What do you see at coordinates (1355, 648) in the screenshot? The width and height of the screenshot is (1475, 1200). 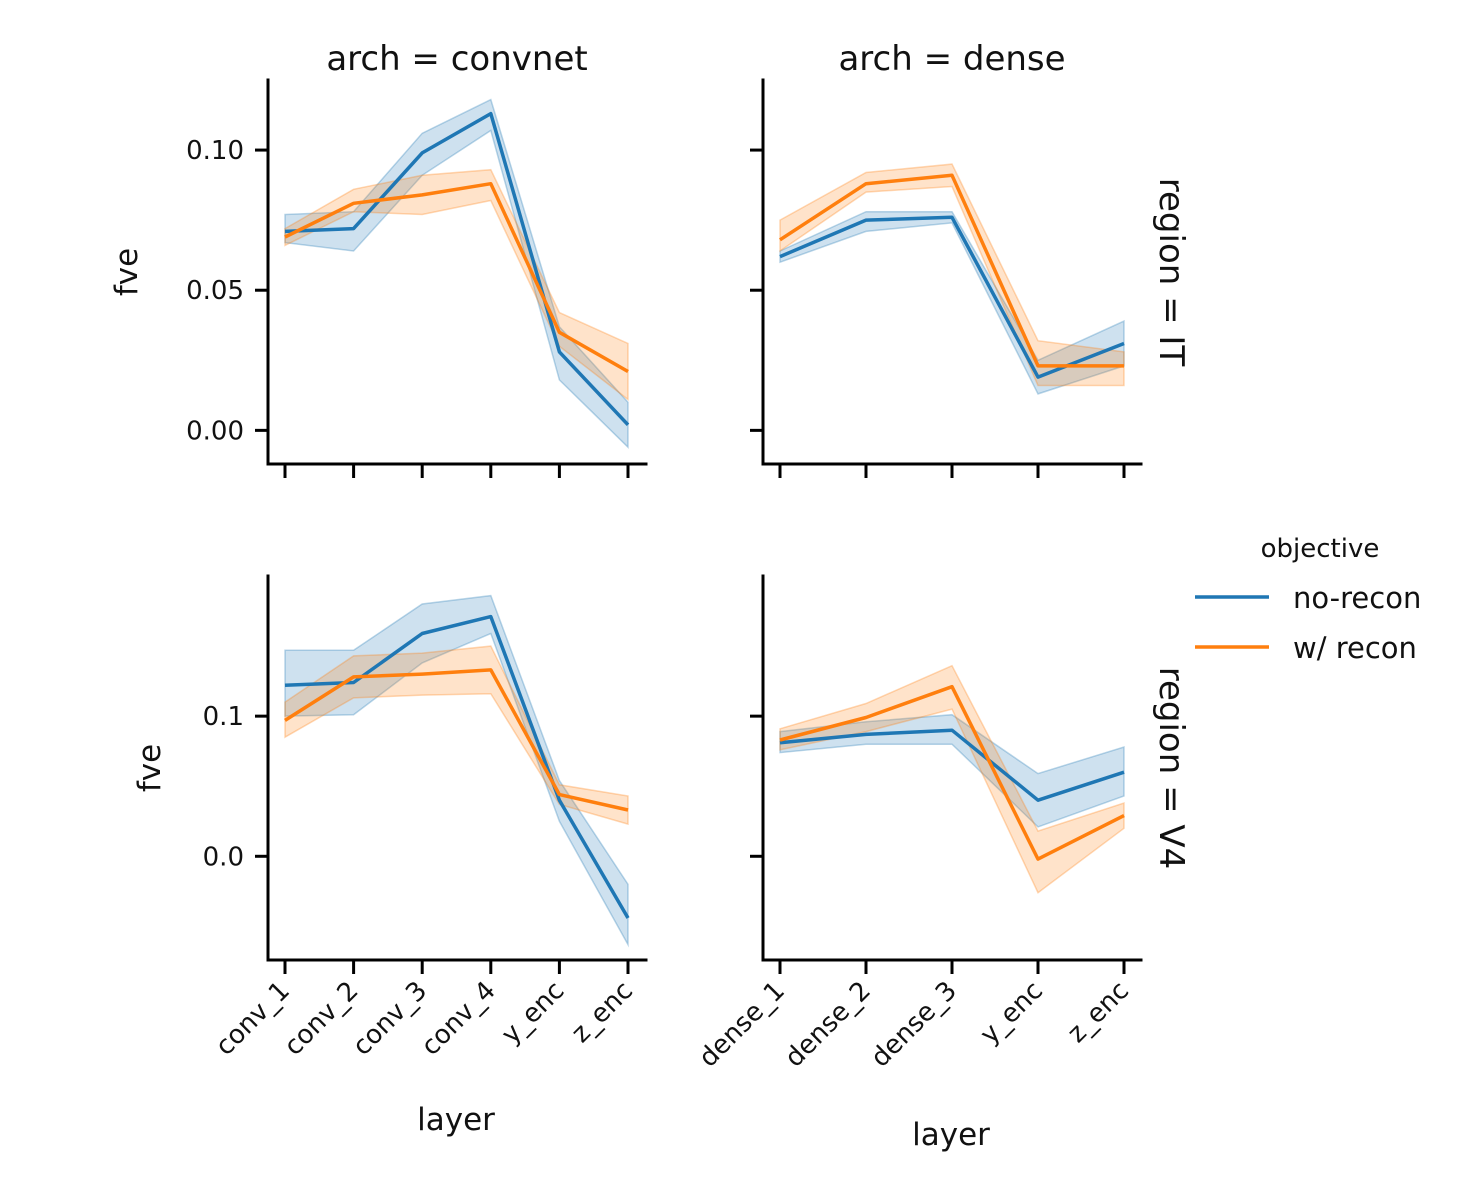 I see `legend-label-w-recon: w/ recon` at bounding box center [1355, 648].